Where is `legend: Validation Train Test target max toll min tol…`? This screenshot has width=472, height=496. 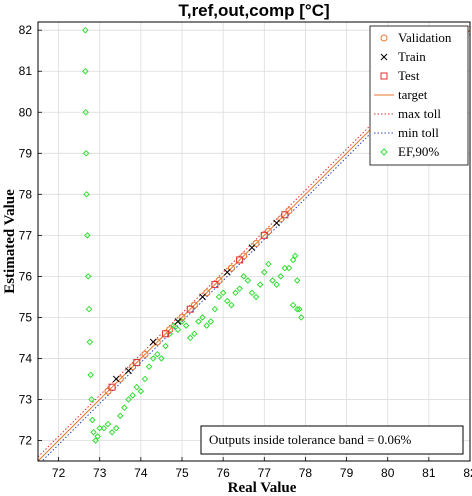
legend: Validation Train Test target max toll min tol… is located at coordinates (419, 95).